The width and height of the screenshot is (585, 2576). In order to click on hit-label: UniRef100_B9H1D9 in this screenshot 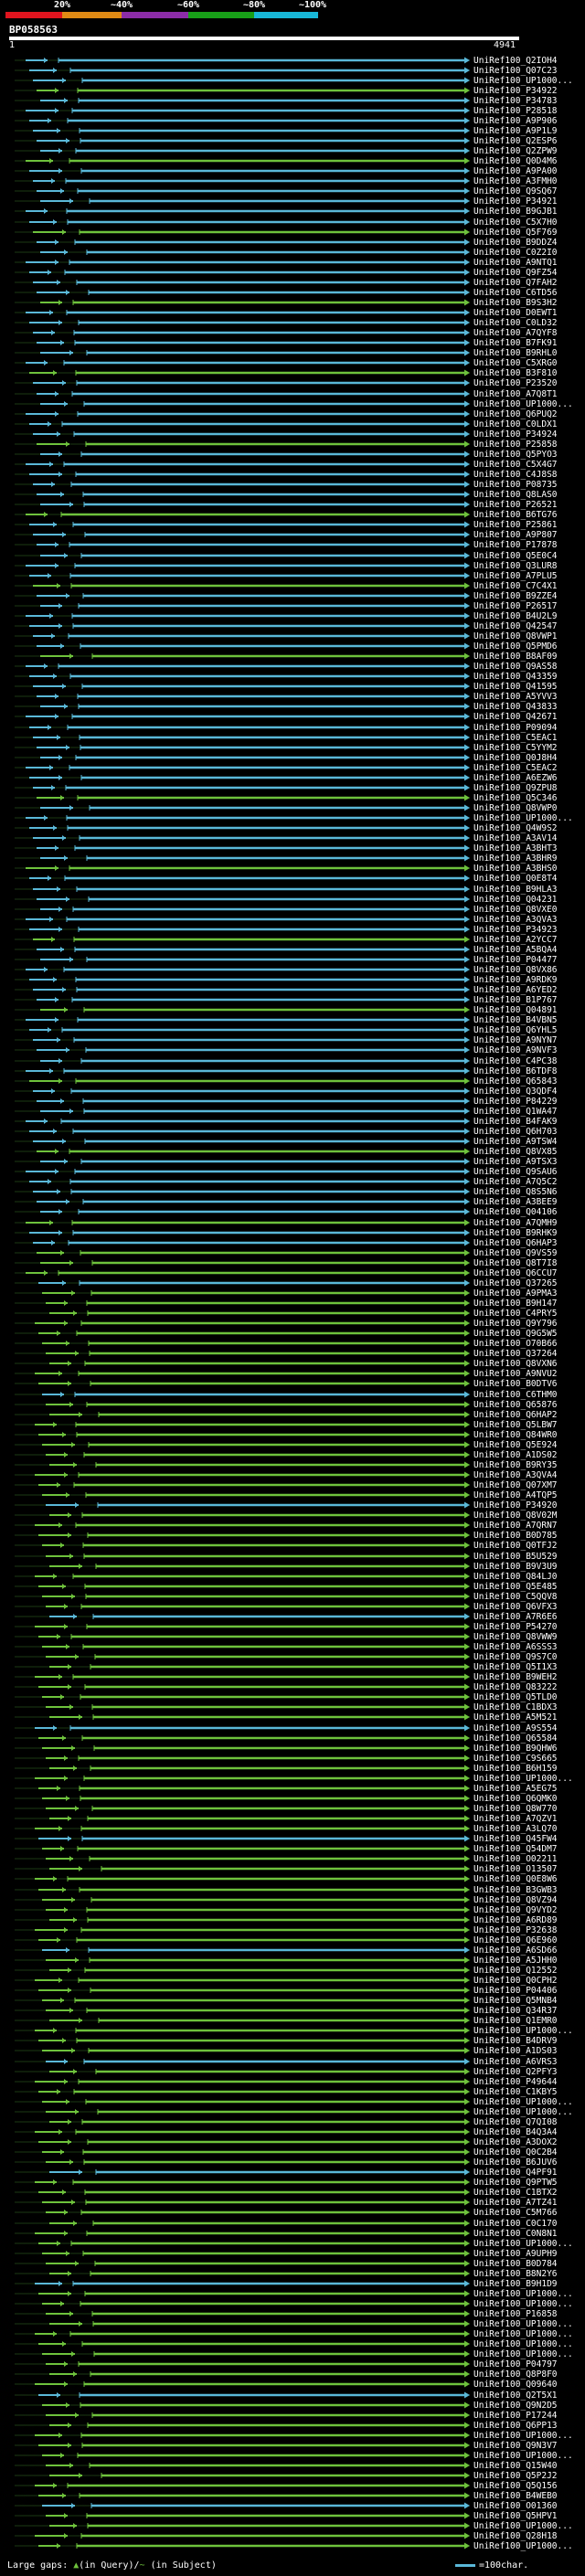, I will do `click(515, 2284)`.